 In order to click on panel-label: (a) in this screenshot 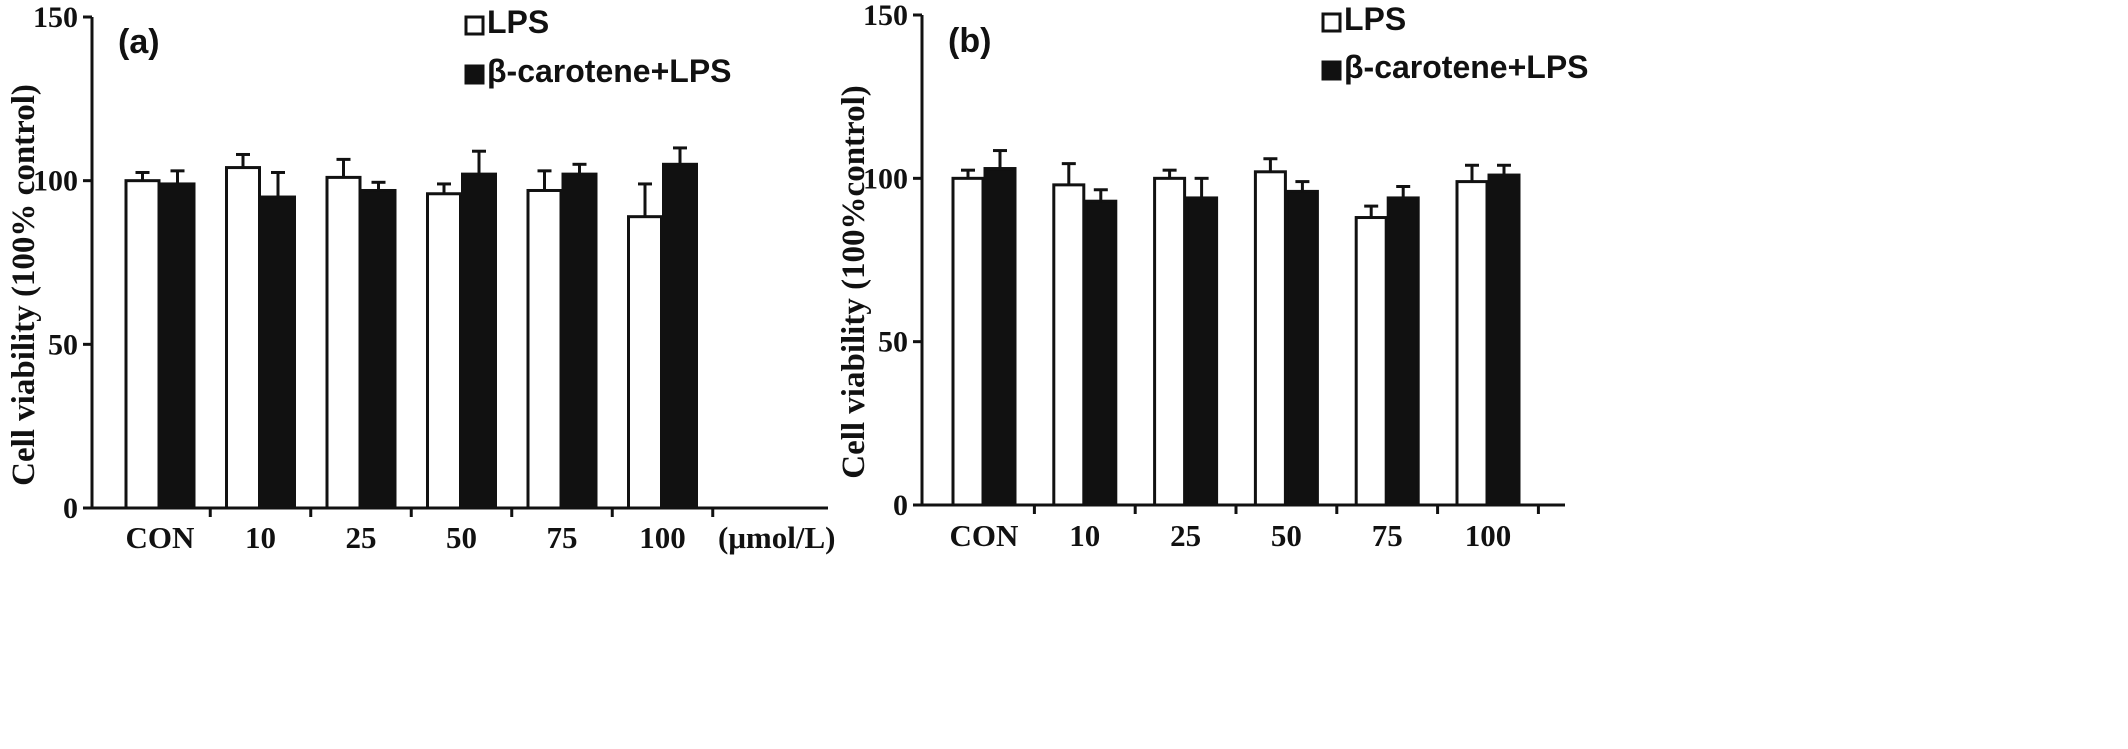, I will do `click(139, 42)`.